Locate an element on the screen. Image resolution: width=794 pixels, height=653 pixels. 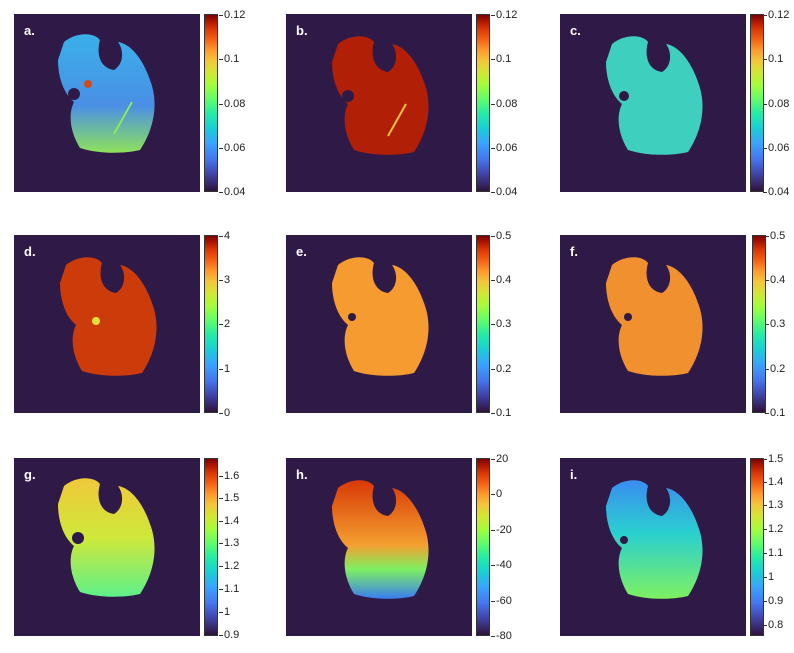
colorbar-f is located at coordinates (759, 324).